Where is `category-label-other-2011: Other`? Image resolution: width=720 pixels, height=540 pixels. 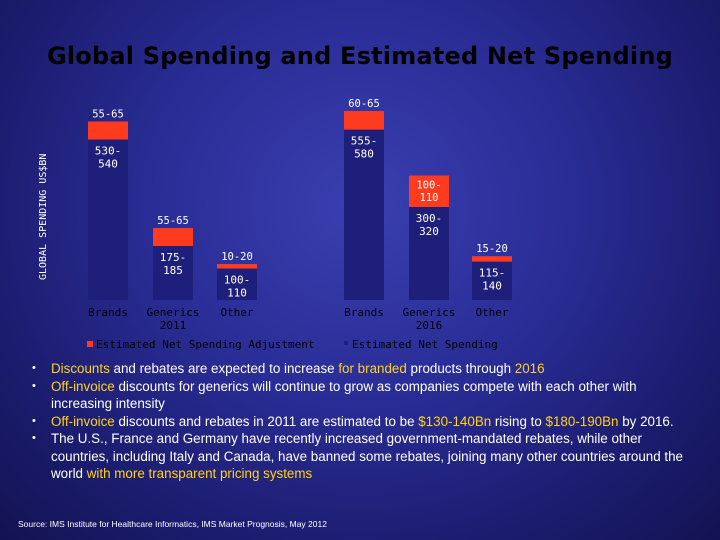 category-label-other-2011: Other is located at coordinates (236, 312).